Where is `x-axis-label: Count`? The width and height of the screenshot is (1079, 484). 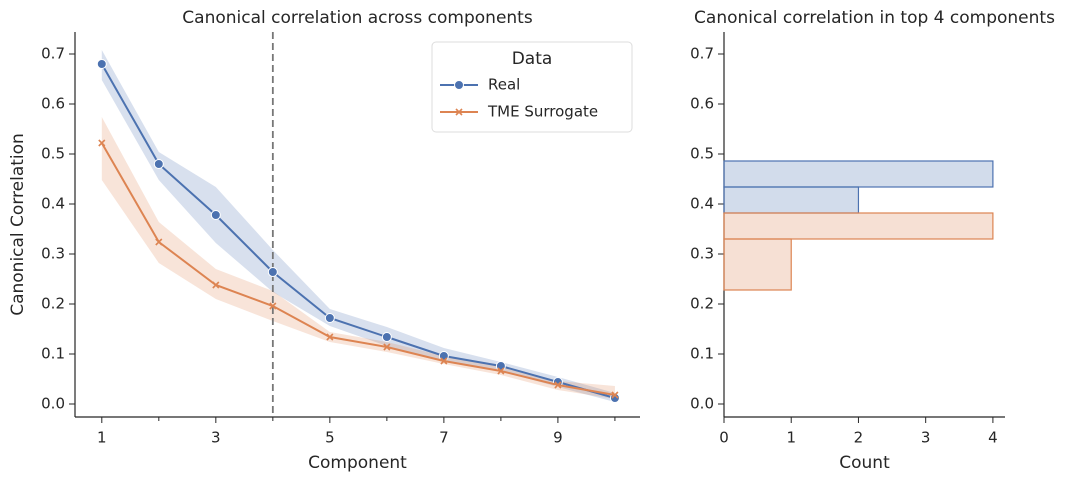
x-axis-label: Count is located at coordinates (864, 463).